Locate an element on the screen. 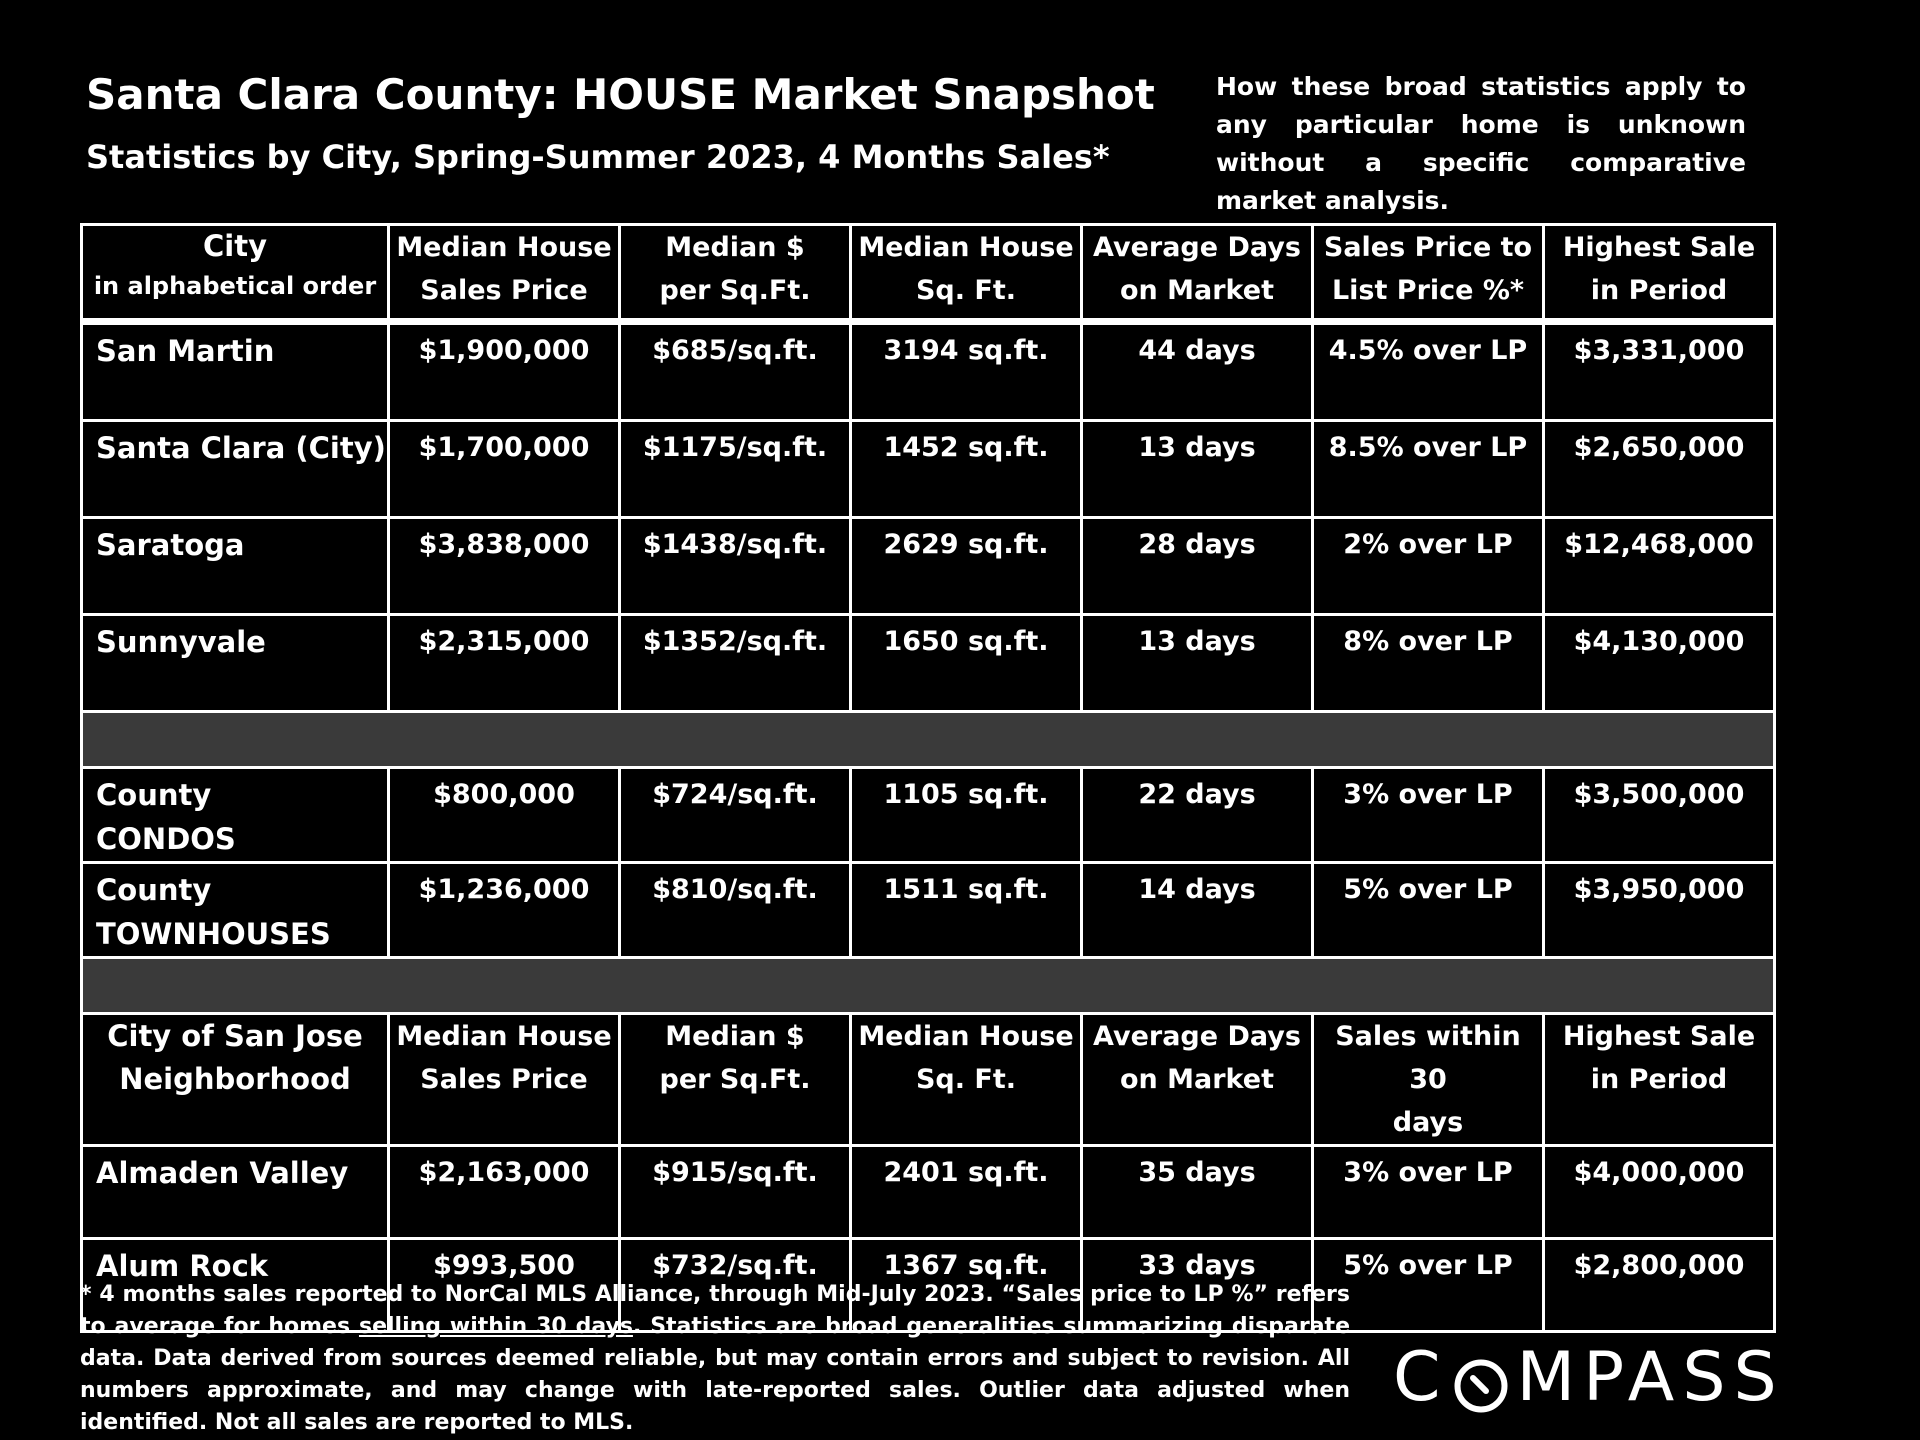 The image size is (1920, 1440). price-per-sqft: $1175/sq.ft. is located at coordinates (735, 469).